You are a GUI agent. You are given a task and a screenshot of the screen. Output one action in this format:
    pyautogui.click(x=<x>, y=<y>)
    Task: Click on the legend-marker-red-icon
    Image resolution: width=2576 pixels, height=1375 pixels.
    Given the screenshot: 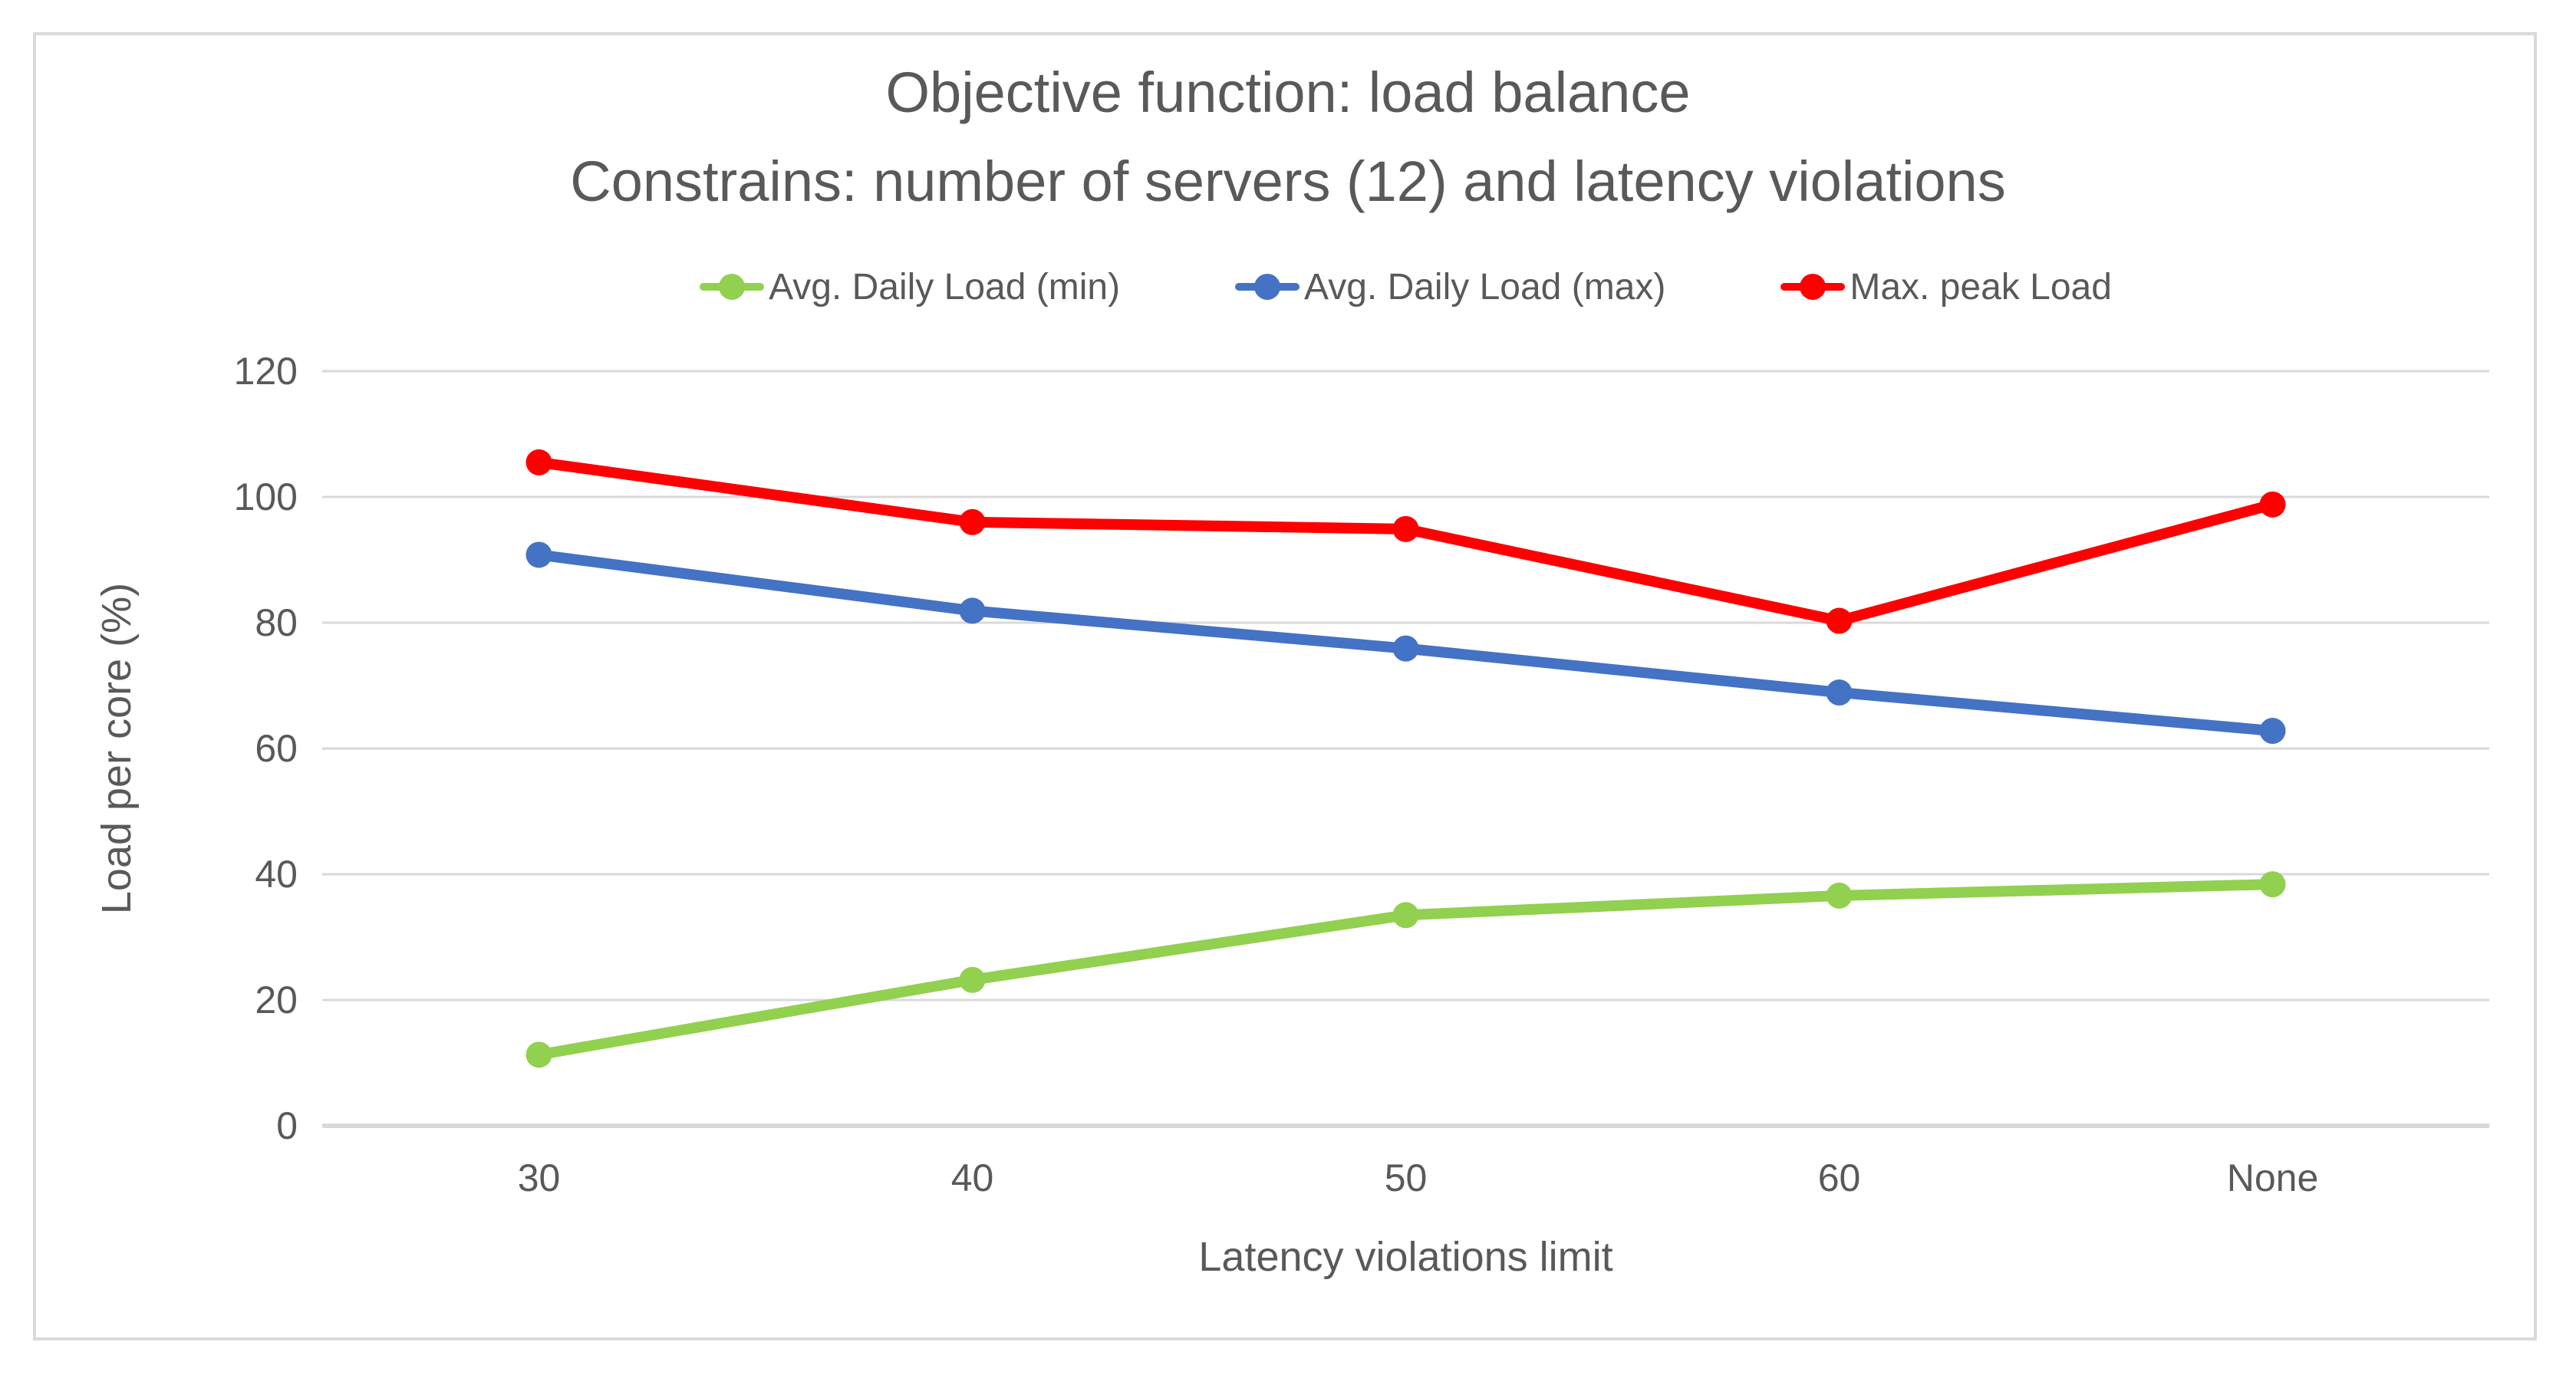 What is the action you would take?
    pyautogui.click(x=1813, y=287)
    